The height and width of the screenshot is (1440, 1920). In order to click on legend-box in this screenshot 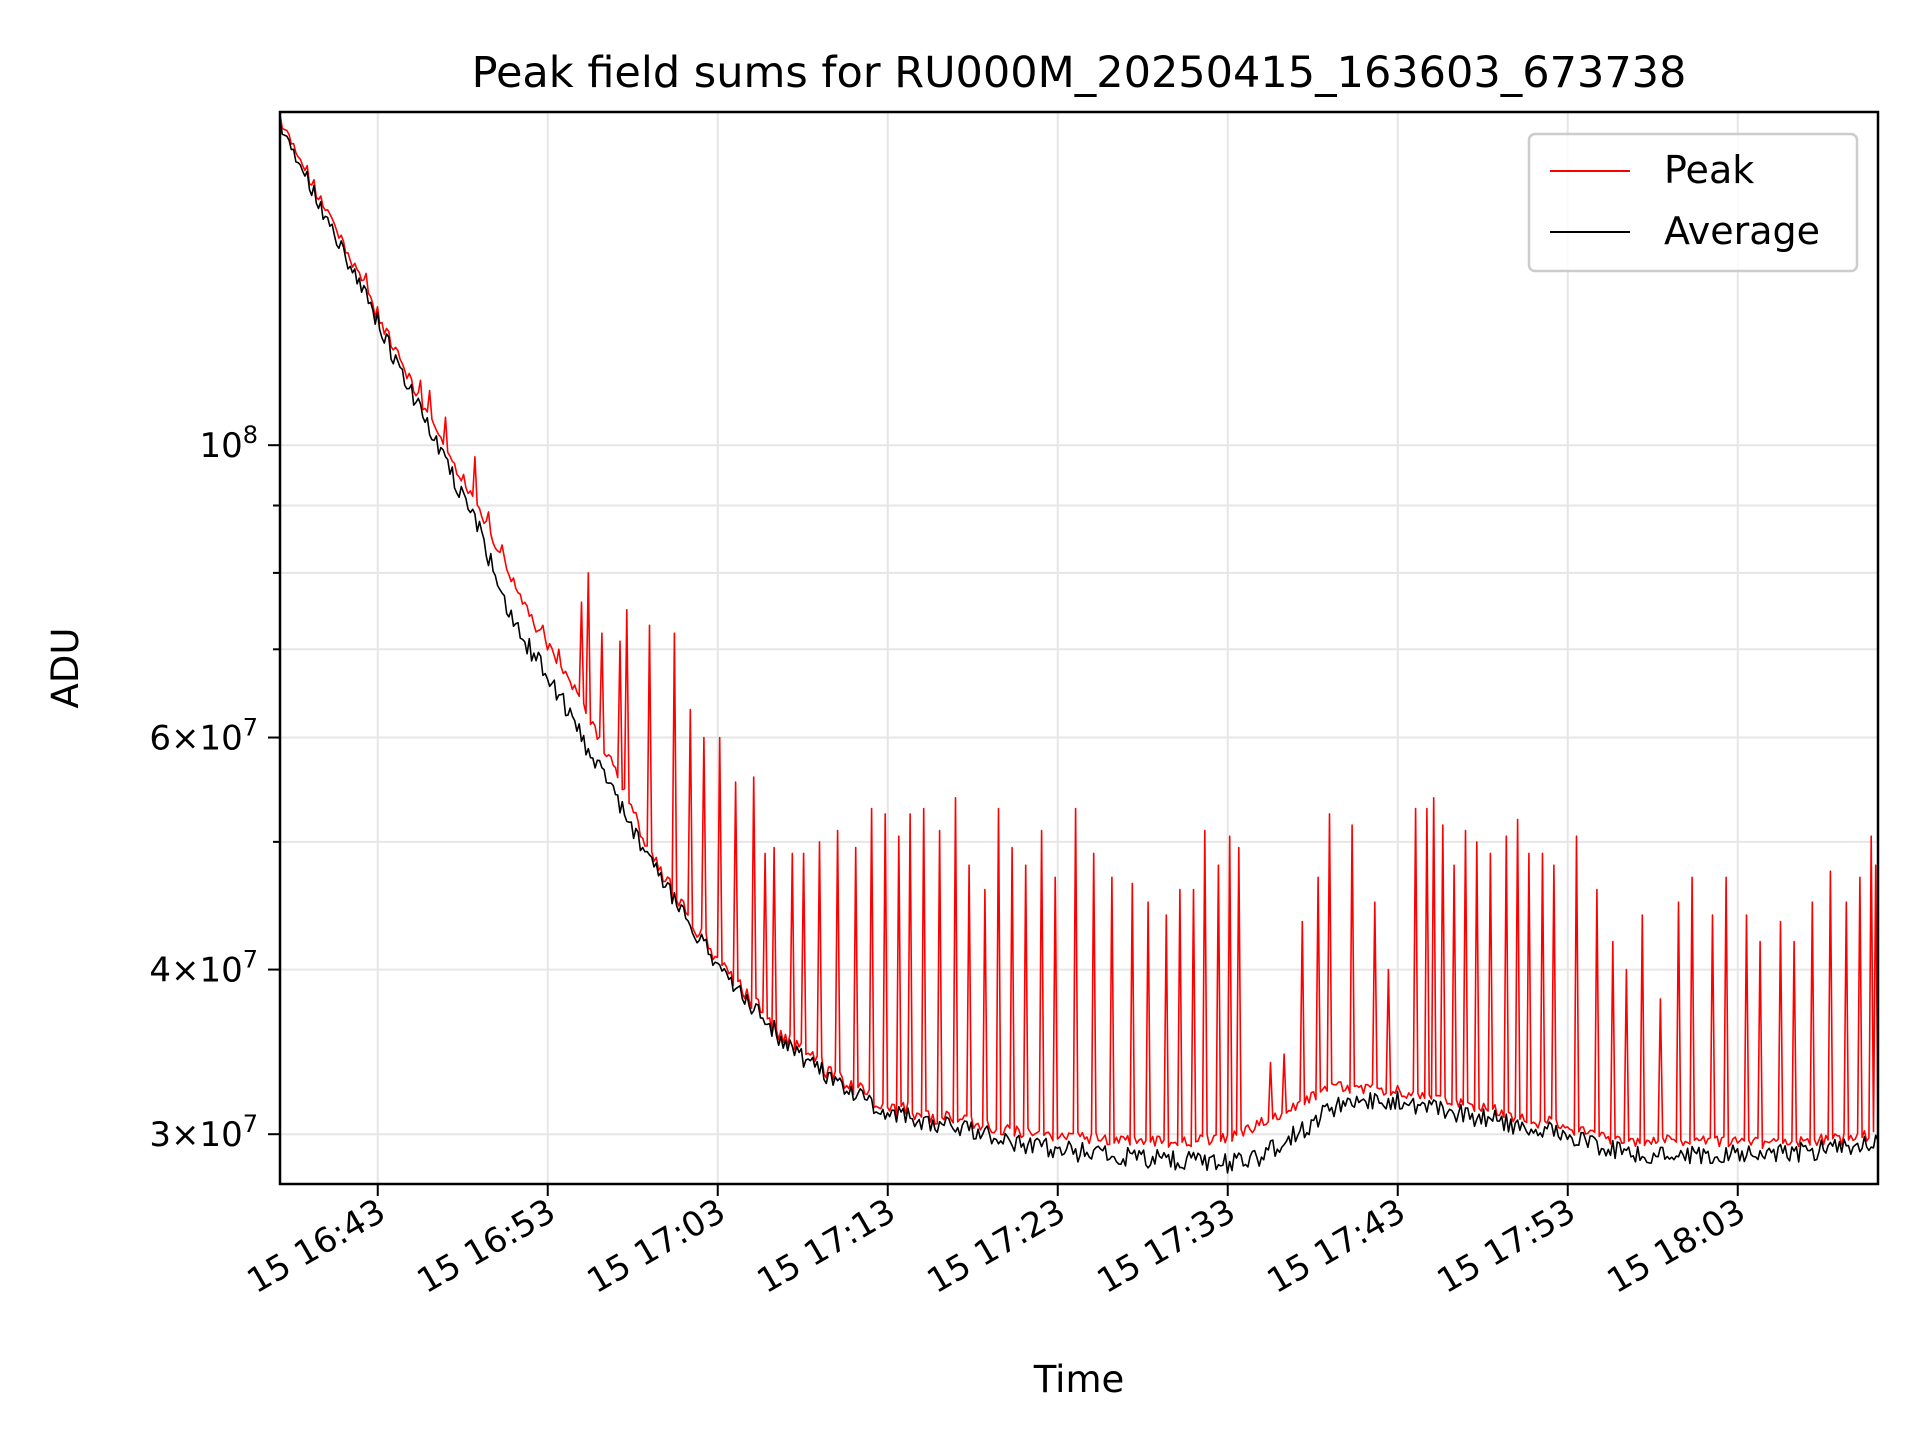, I will do `click(1693, 202)`.